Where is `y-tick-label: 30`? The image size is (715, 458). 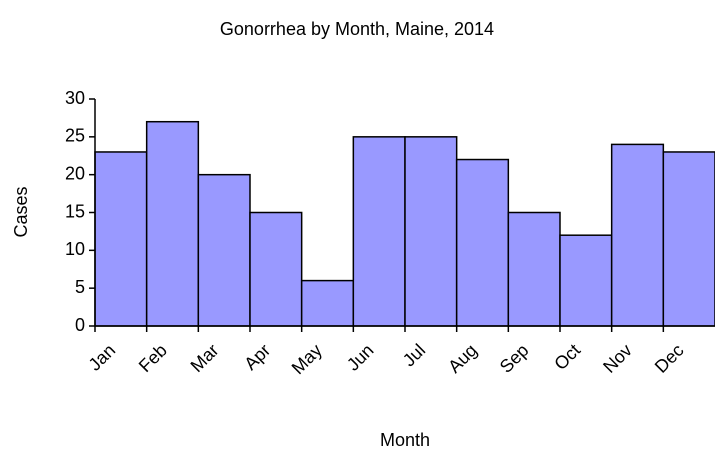 y-tick-label: 30 is located at coordinates (75, 98).